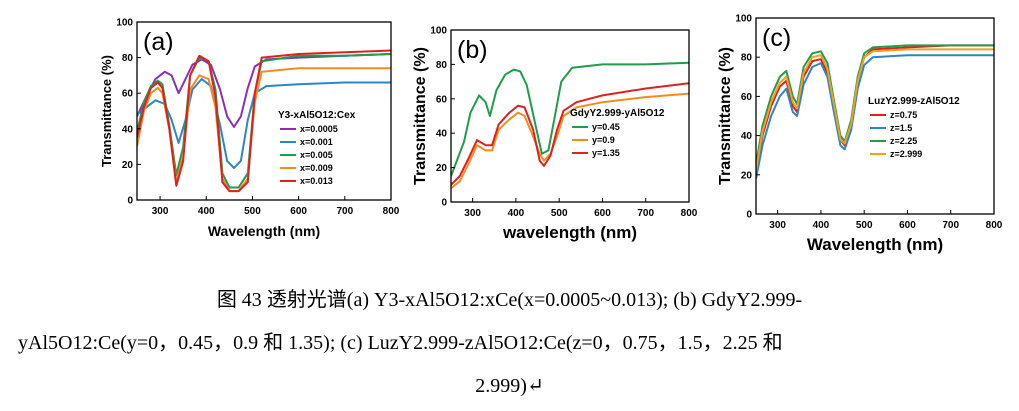  What do you see at coordinates (903, 115) in the screenshot?
I see `legend-entry: z=0.75` at bounding box center [903, 115].